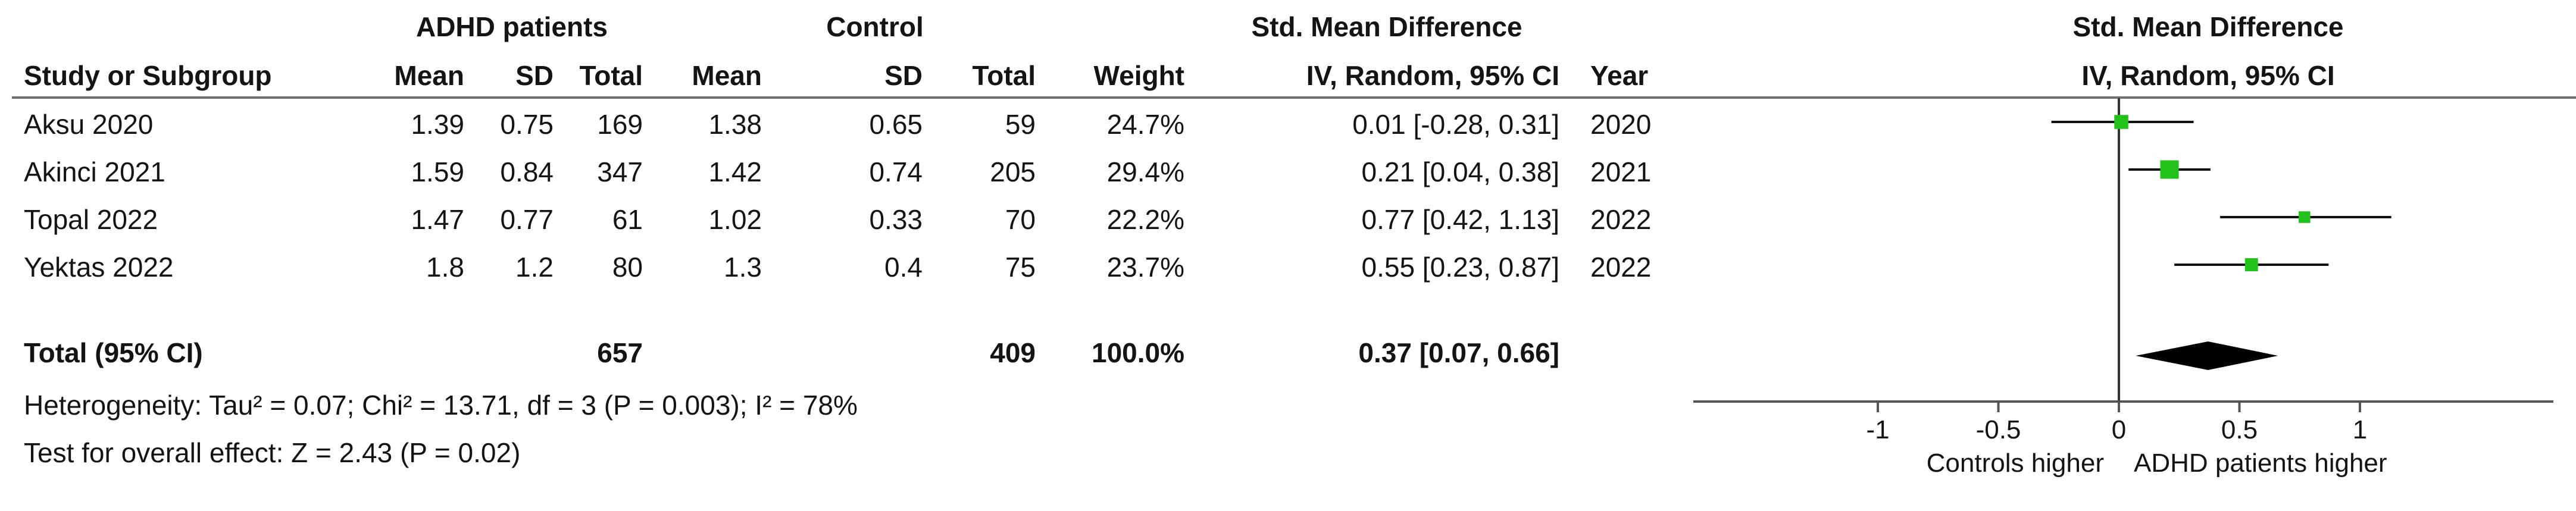 Image resolution: width=2576 pixels, height=511 pixels. What do you see at coordinates (1458, 352) in the screenshot?
I see `pooled-effect-ci: 0.37 [0.07, 0.66]` at bounding box center [1458, 352].